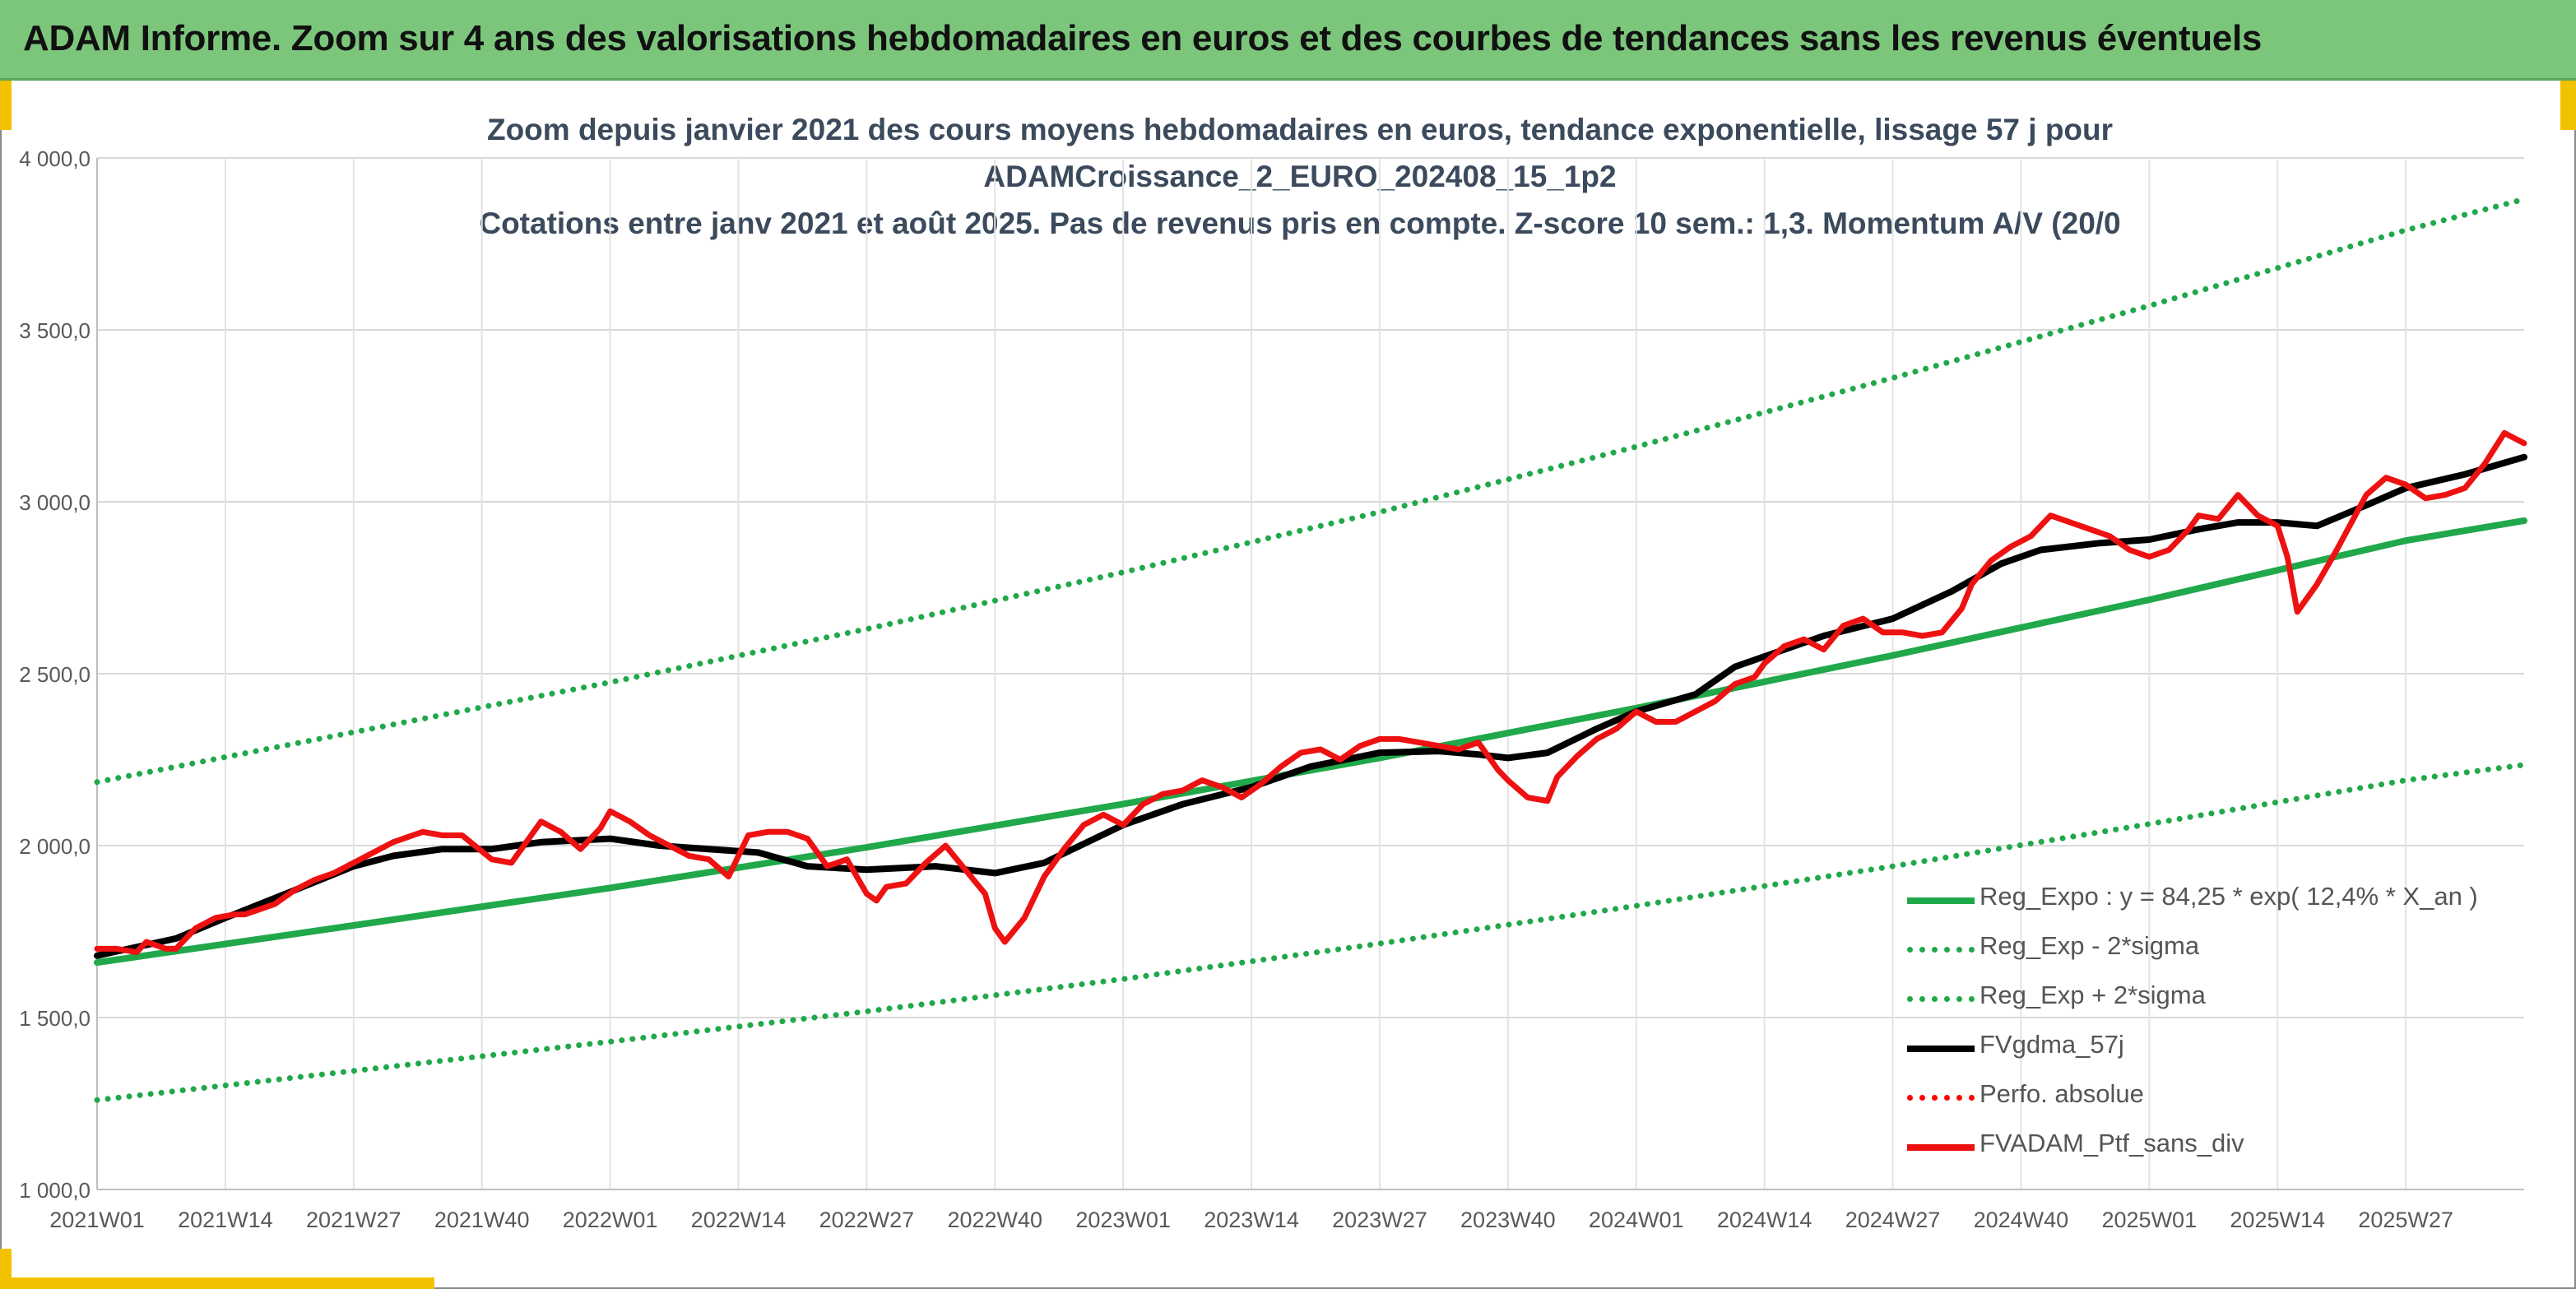 This screenshot has height=1289, width=2576. I want to click on x-tick-label: 2024W40, so click(2021, 1220).